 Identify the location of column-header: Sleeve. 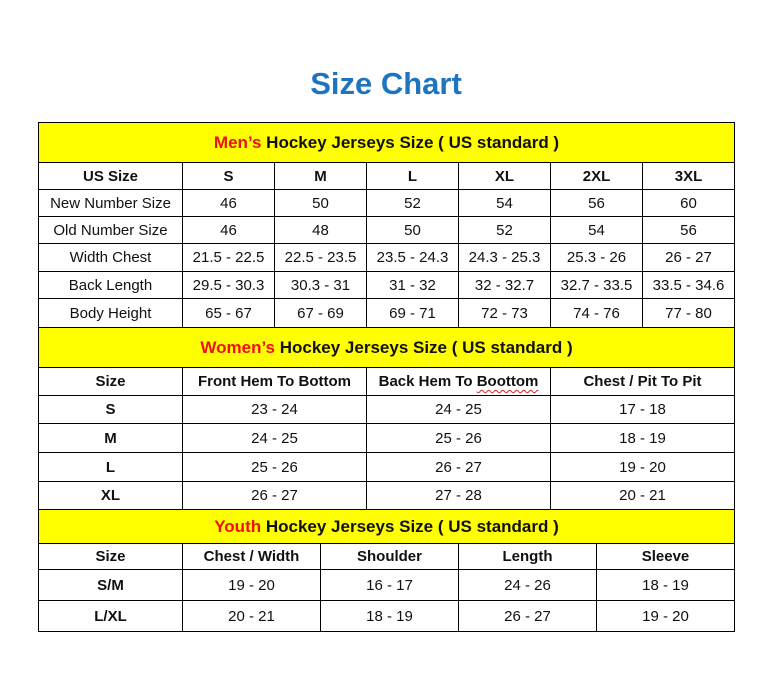
(665, 556).